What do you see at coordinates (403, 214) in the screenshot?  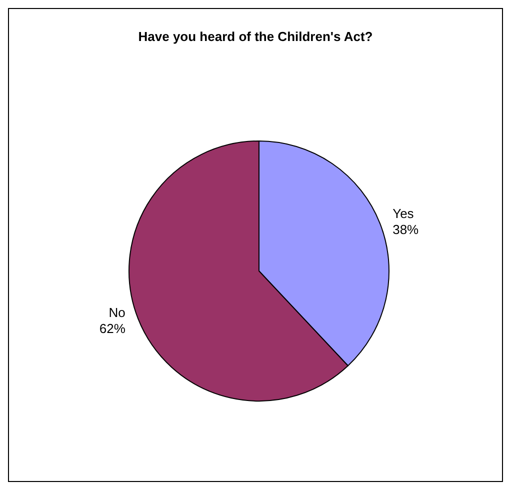 I see `slice-label: Yes` at bounding box center [403, 214].